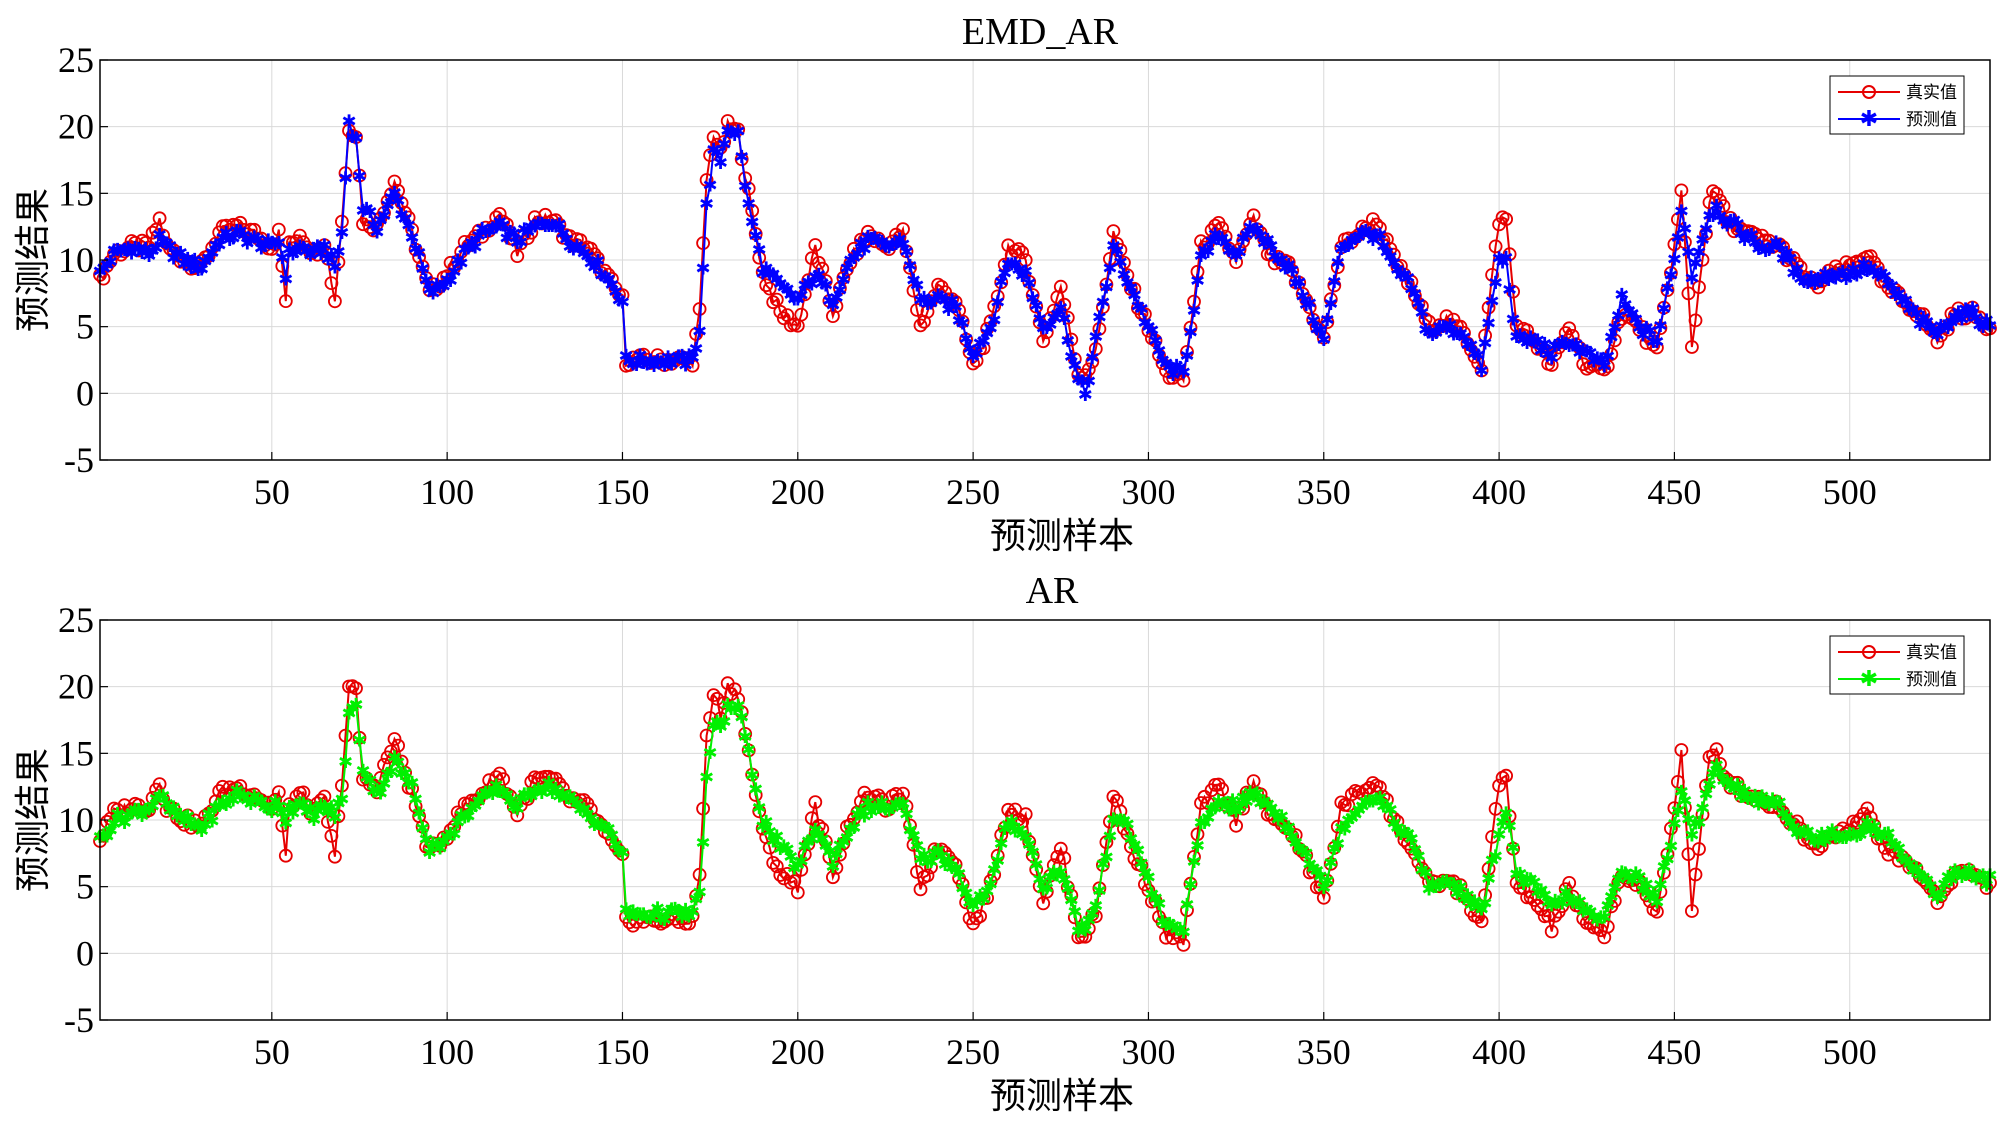 Image resolution: width=2000 pixels, height=1144 pixels. Describe the element at coordinates (272, 1052) in the screenshot. I see `x-tick-label: 50` at that location.